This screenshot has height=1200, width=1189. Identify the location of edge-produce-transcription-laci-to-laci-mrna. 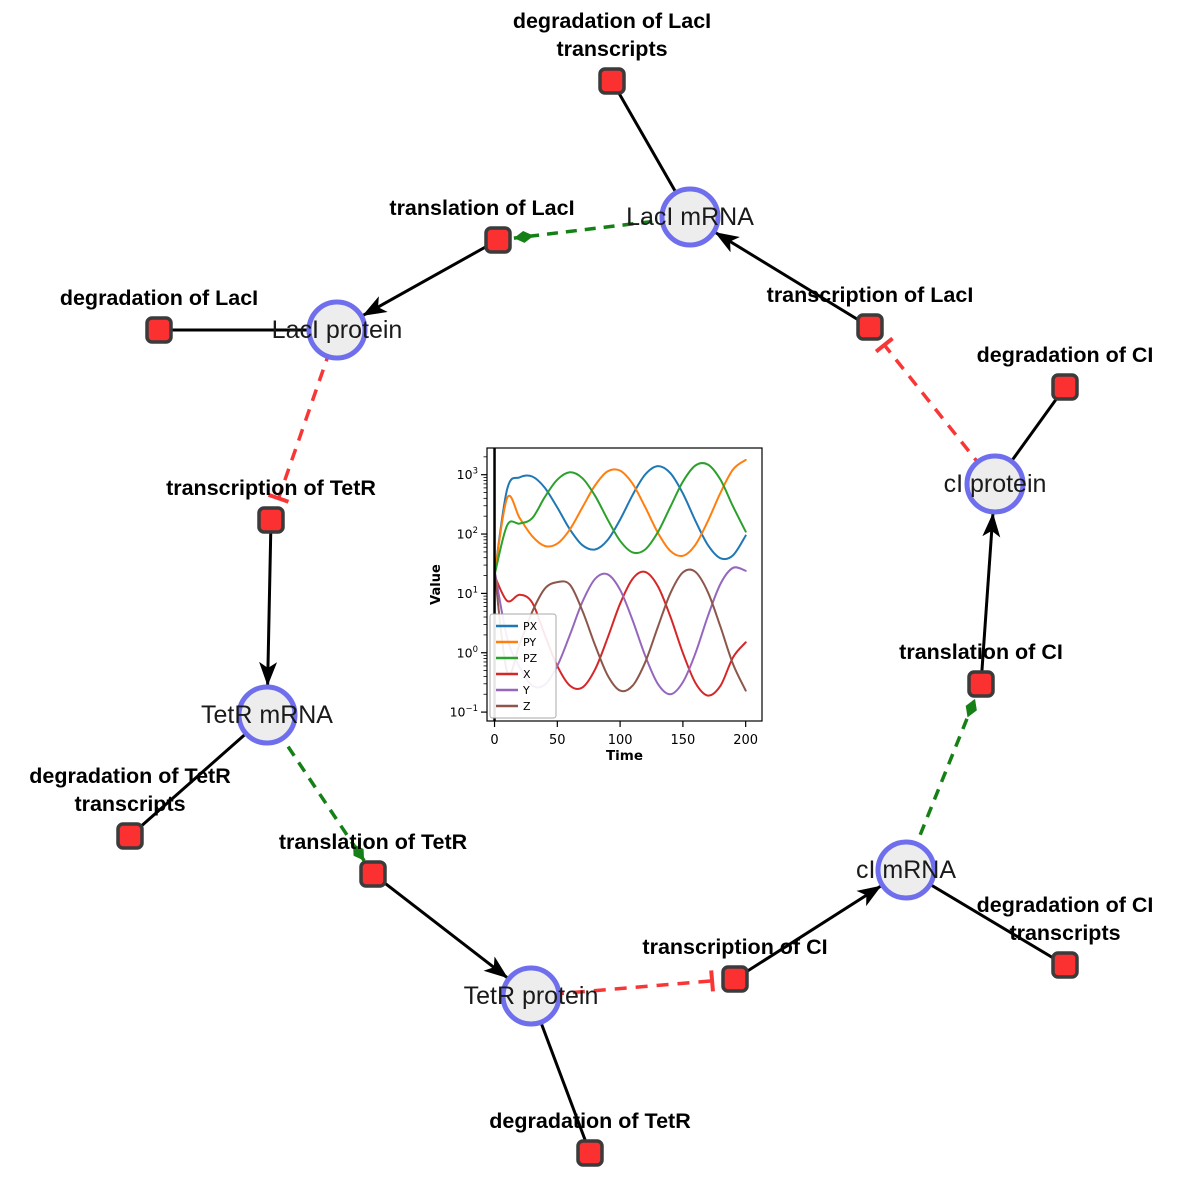
(792, 280).